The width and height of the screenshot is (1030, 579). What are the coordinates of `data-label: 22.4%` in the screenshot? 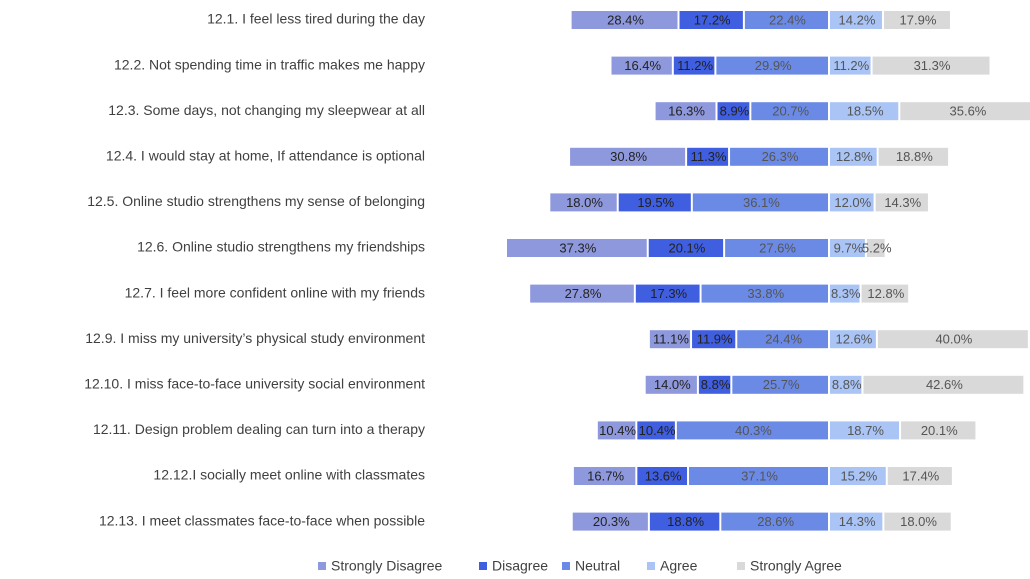 It's located at (787, 19).